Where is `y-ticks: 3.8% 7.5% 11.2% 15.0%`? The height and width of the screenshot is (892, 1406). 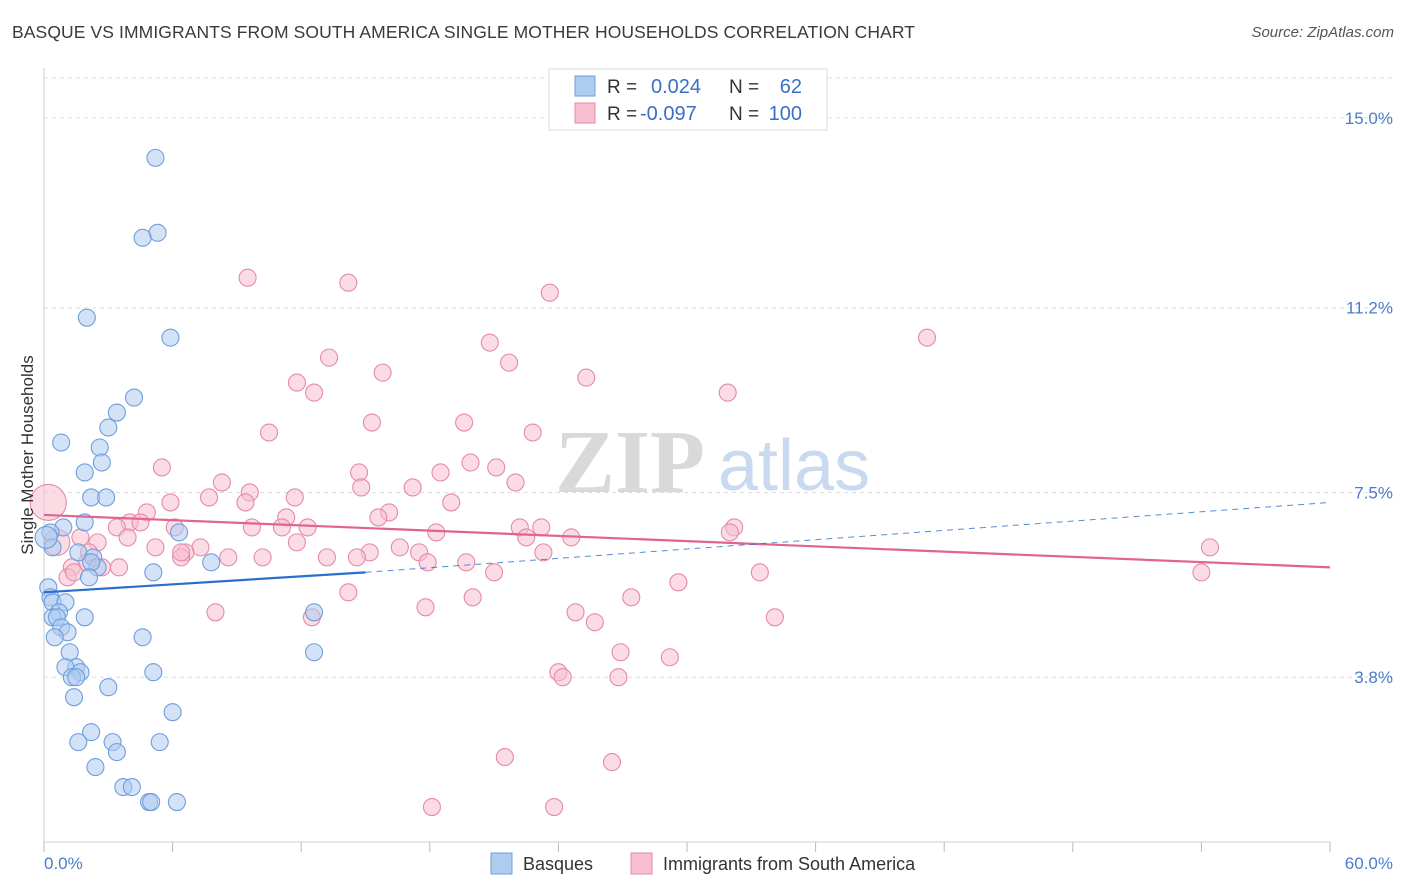
y-ticks: 3.8% 7.5% 11.2% 15.0% is located at coordinates (1369, 398).